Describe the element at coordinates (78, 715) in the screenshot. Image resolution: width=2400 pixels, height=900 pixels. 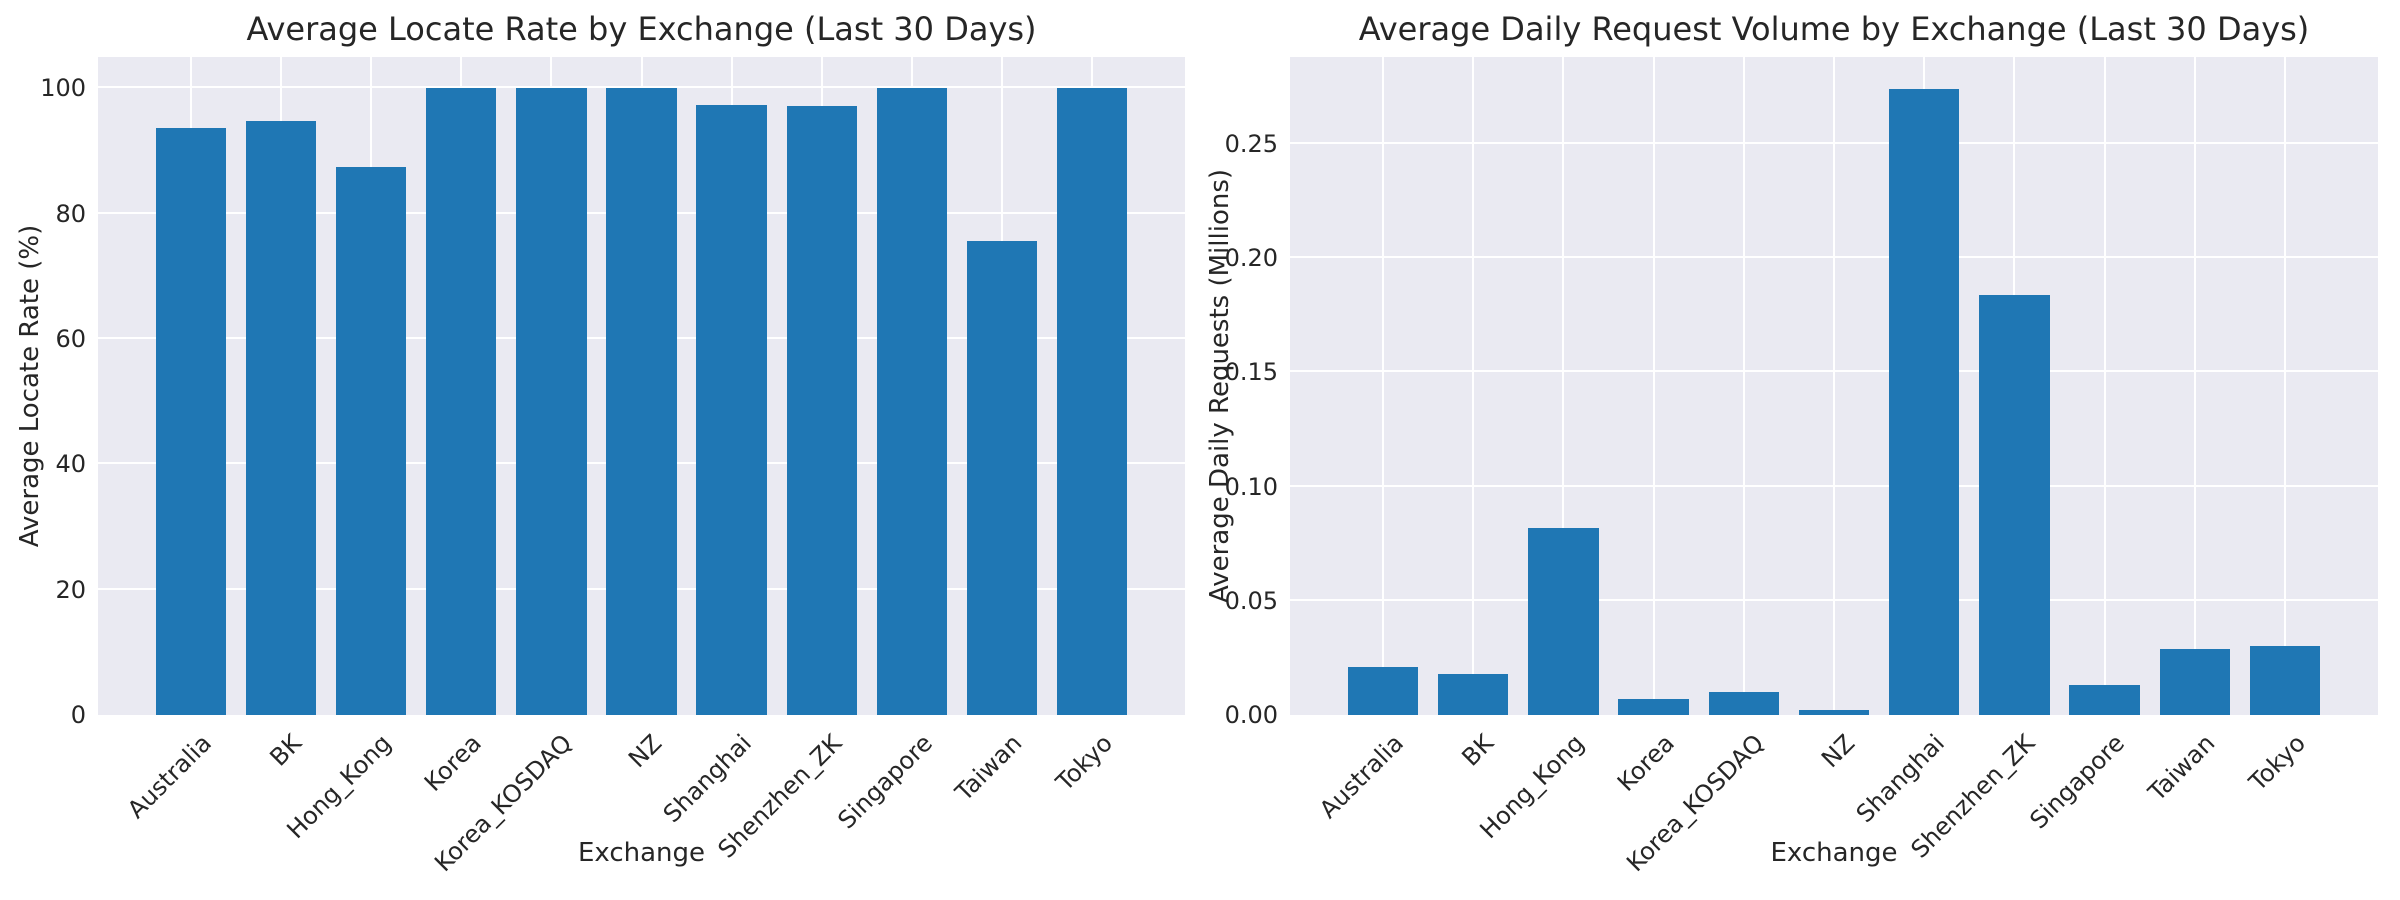
I see `y-tick-label: 0` at that location.